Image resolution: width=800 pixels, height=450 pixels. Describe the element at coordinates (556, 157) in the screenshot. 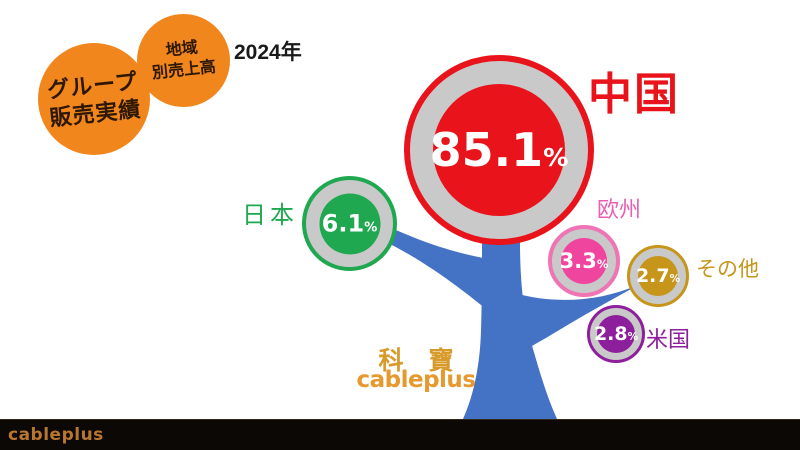

I see `china-percent-sign: %` at that location.